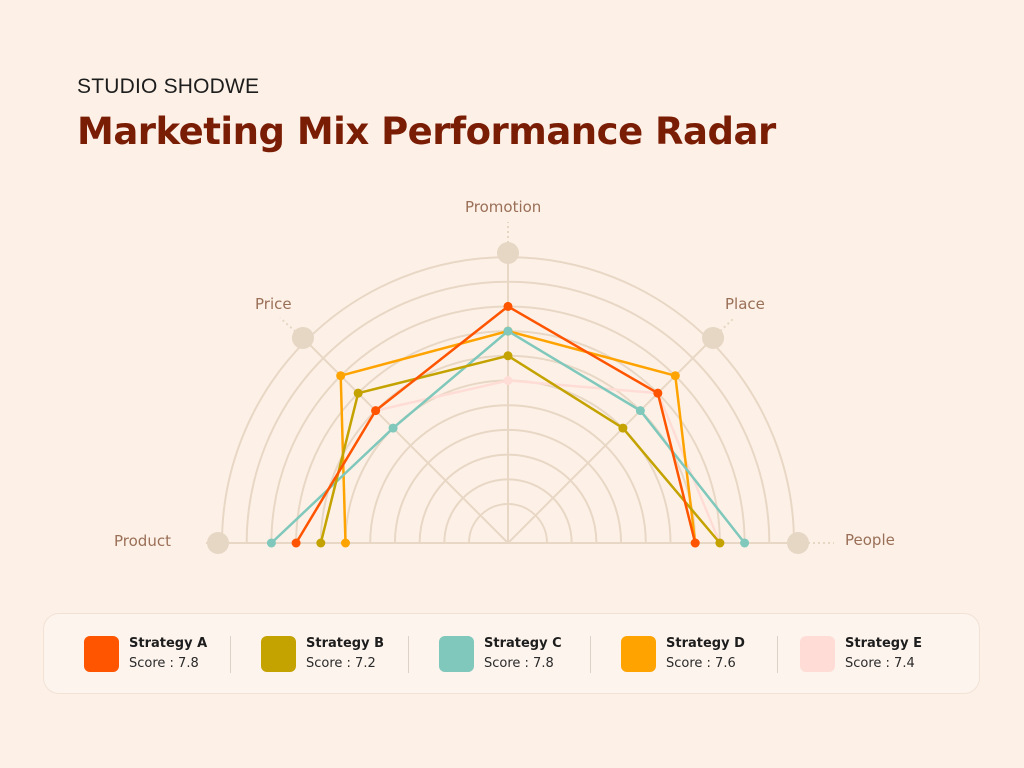 This screenshot has height=768, width=1024. I want to click on series-strategy-a, so click(495, 424).